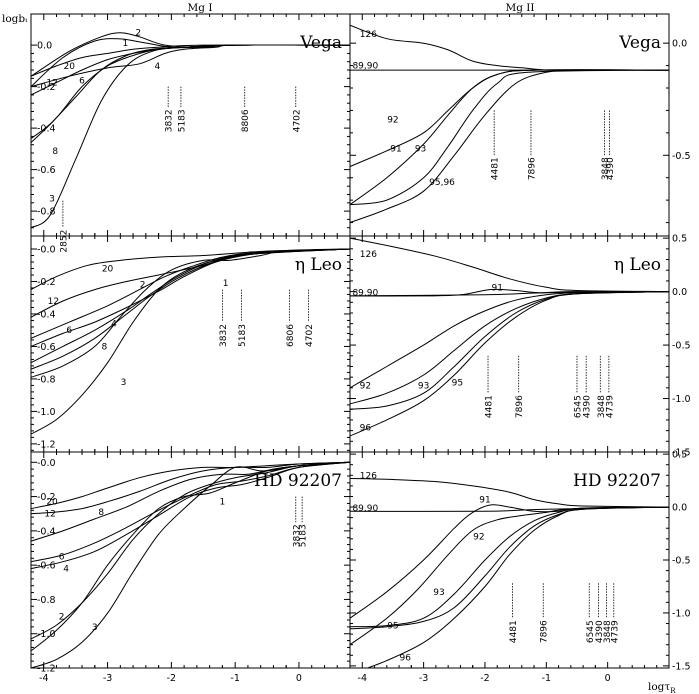  I want to click on series-label-8: 8, so click(105, 347).